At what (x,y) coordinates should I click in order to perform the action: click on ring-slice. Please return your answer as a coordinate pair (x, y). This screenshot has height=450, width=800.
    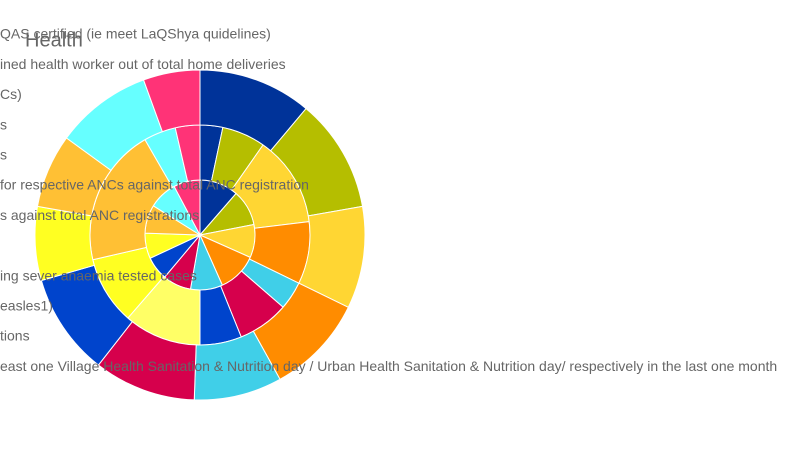
    Looking at the image, I should click on (171, 101).